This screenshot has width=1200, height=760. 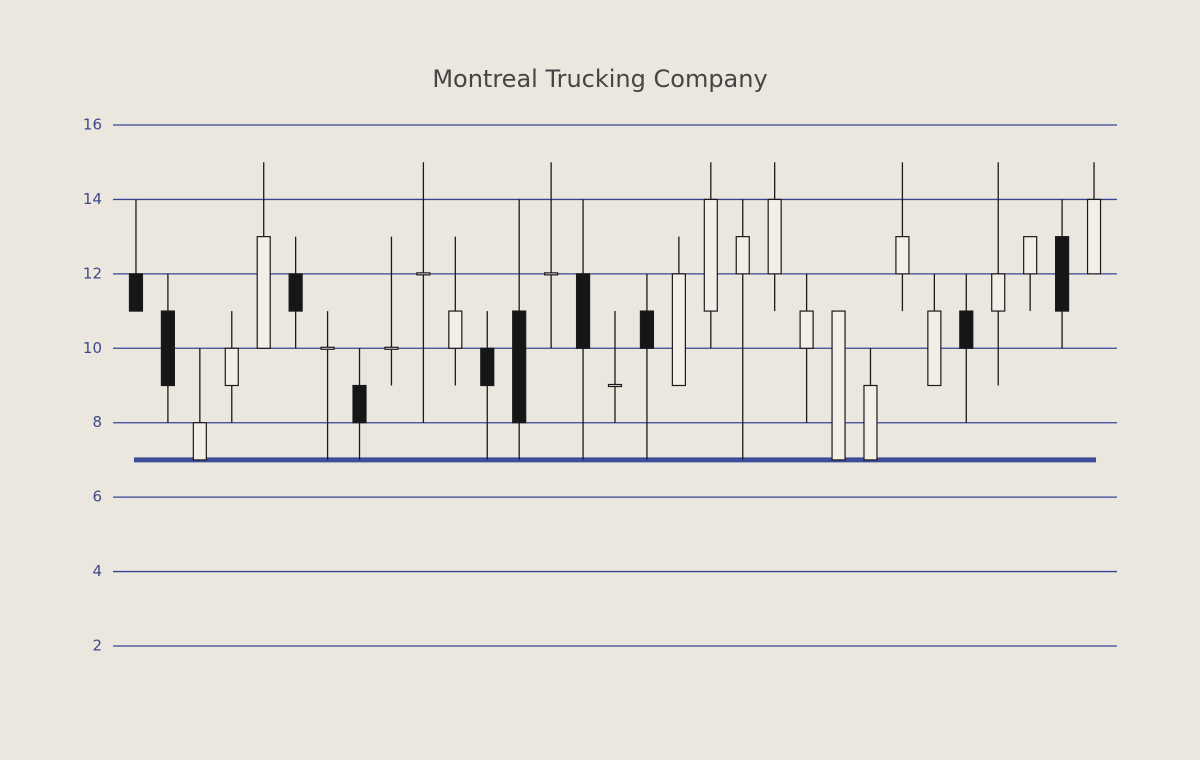 What do you see at coordinates (97, 646) in the screenshot?
I see `y-tick-label: 2` at bounding box center [97, 646].